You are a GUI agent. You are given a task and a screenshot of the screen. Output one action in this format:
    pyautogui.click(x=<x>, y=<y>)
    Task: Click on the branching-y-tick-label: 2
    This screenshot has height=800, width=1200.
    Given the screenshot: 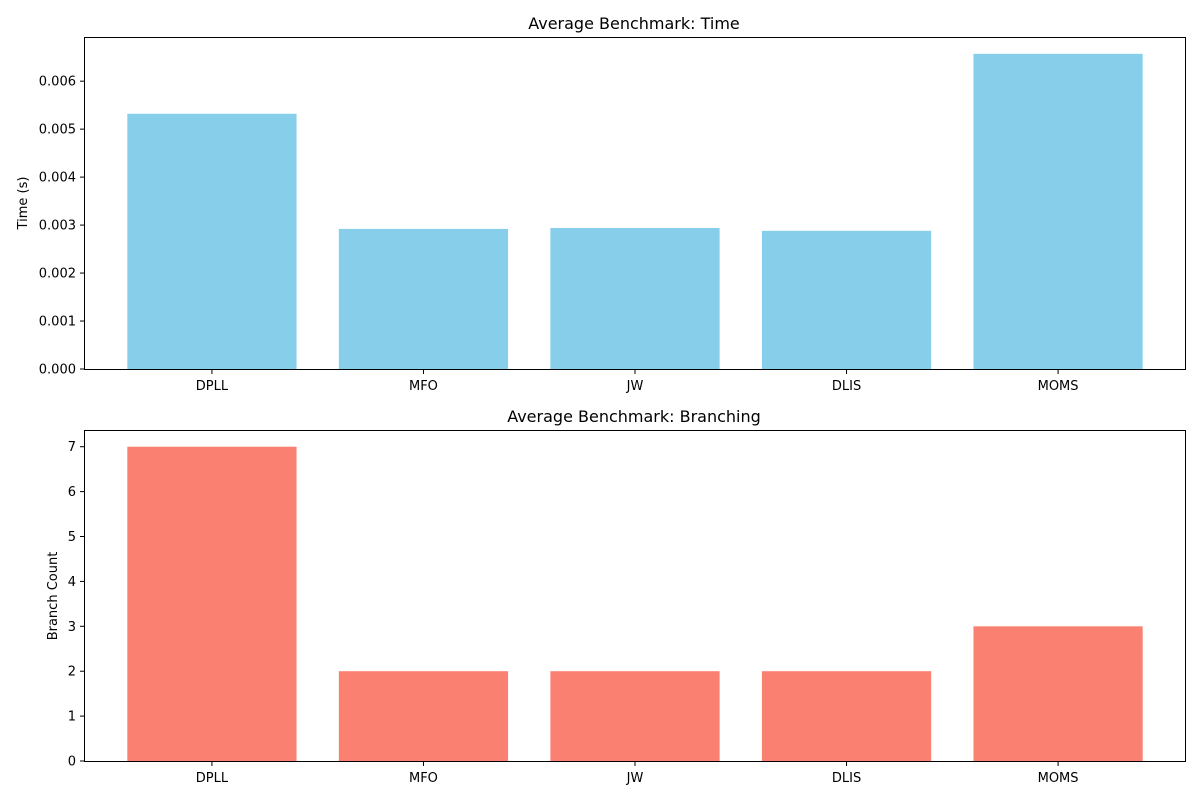 What is the action you would take?
    pyautogui.click(x=72, y=672)
    